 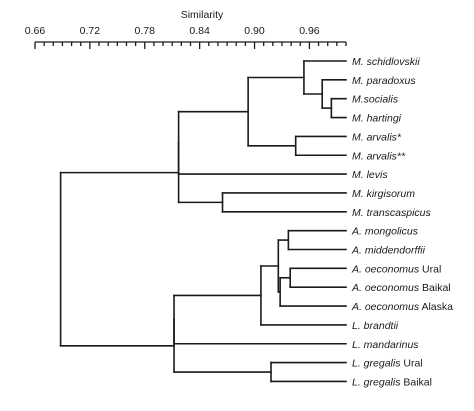 What do you see at coordinates (402, 307) in the screenshot?
I see `taxon-label: A. oeconomus Alaska` at bounding box center [402, 307].